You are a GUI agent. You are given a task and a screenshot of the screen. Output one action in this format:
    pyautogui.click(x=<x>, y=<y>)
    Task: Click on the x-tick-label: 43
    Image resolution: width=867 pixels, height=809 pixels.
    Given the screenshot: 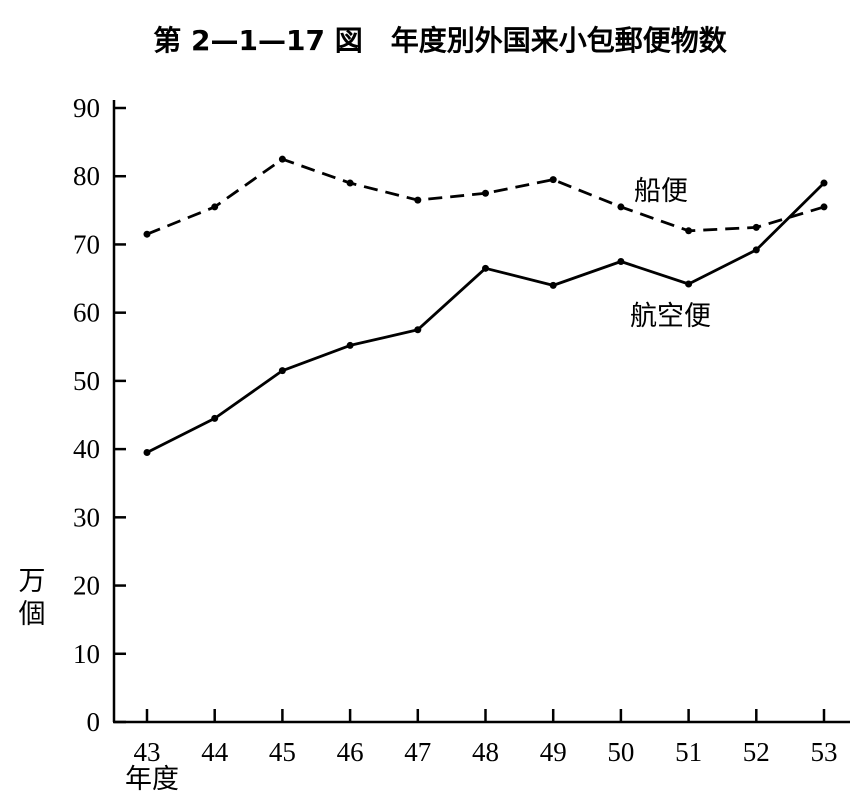 What is the action you would take?
    pyautogui.click(x=147, y=752)
    